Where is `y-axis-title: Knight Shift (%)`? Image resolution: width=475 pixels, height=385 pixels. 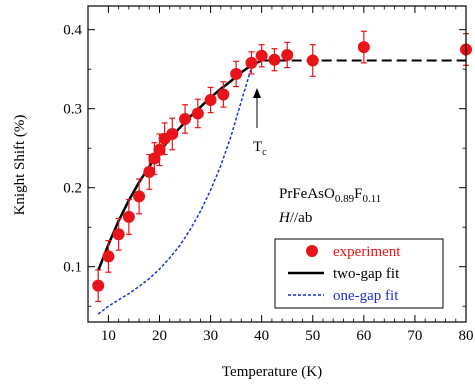
y-axis-title: Knight Shift (%) is located at coordinates (20, 165).